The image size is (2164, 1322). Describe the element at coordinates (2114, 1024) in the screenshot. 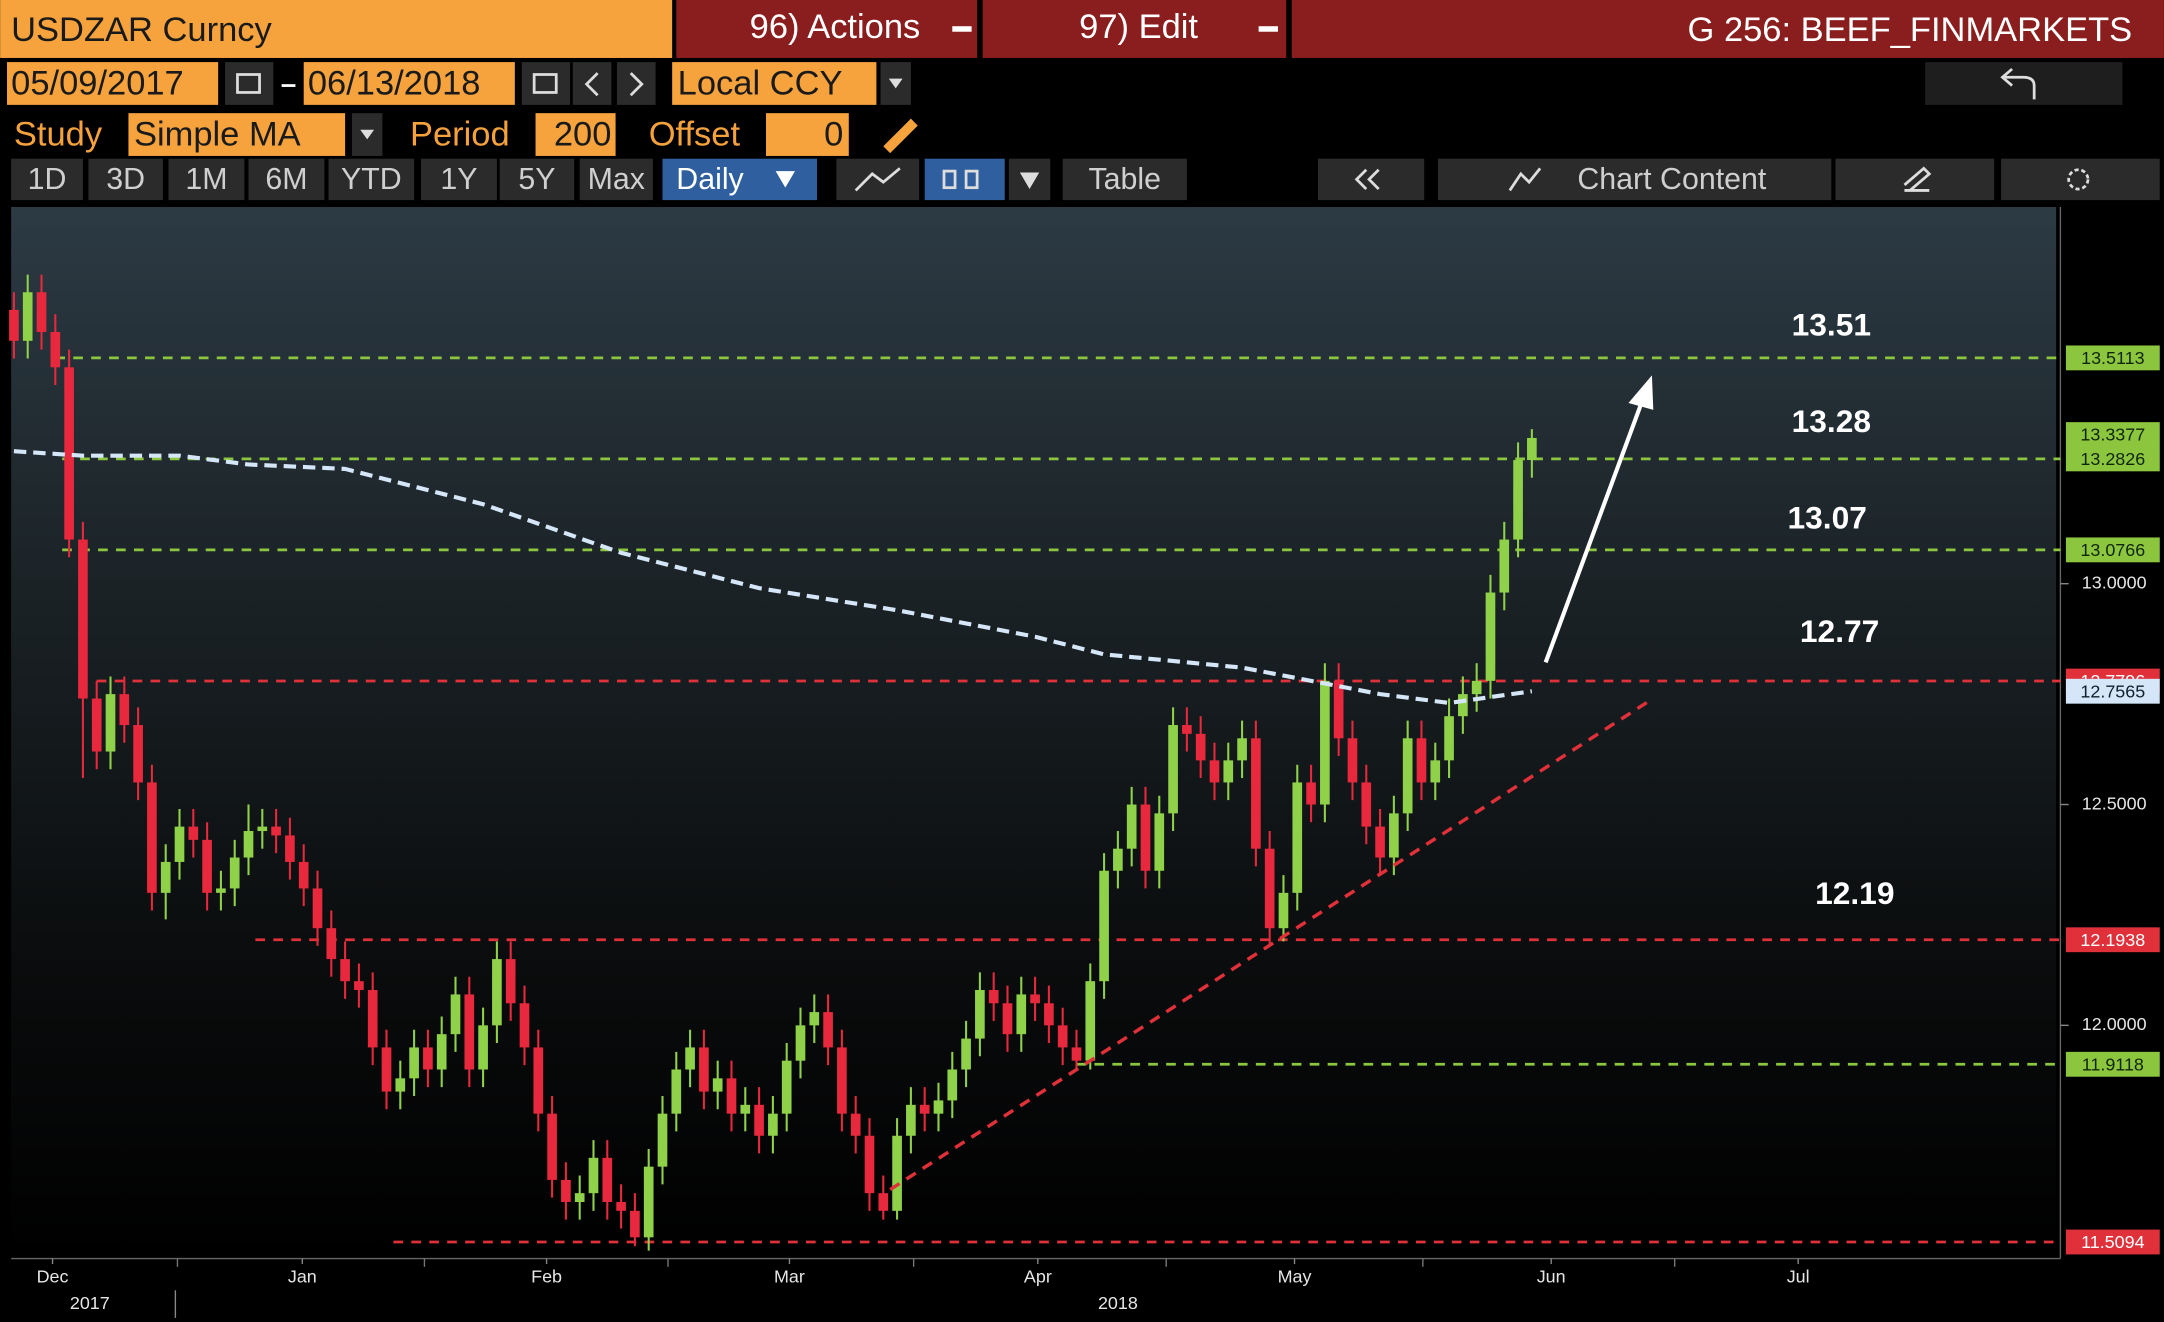

I see `y-tick-label: 12.0000` at that location.